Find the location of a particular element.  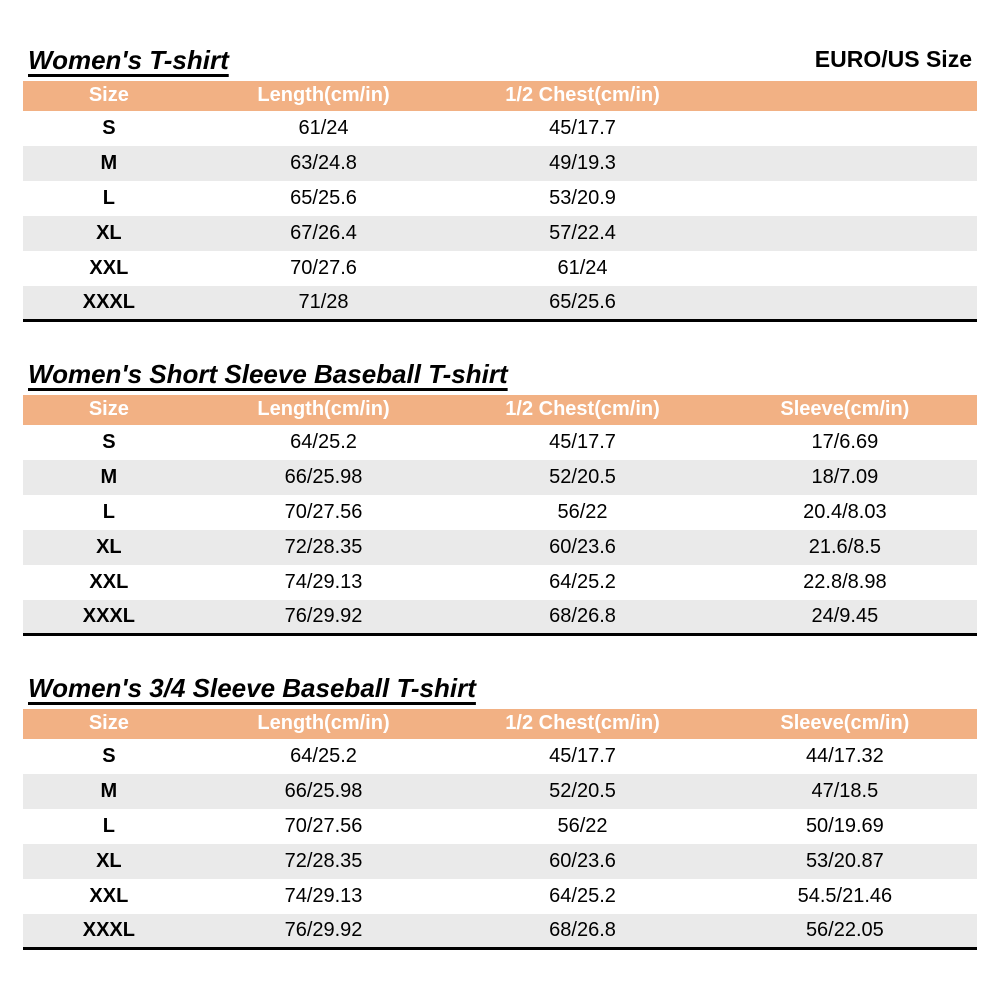

title-row: Women's Short Sleeve Baseball T-shirt is located at coordinates (500, 374).